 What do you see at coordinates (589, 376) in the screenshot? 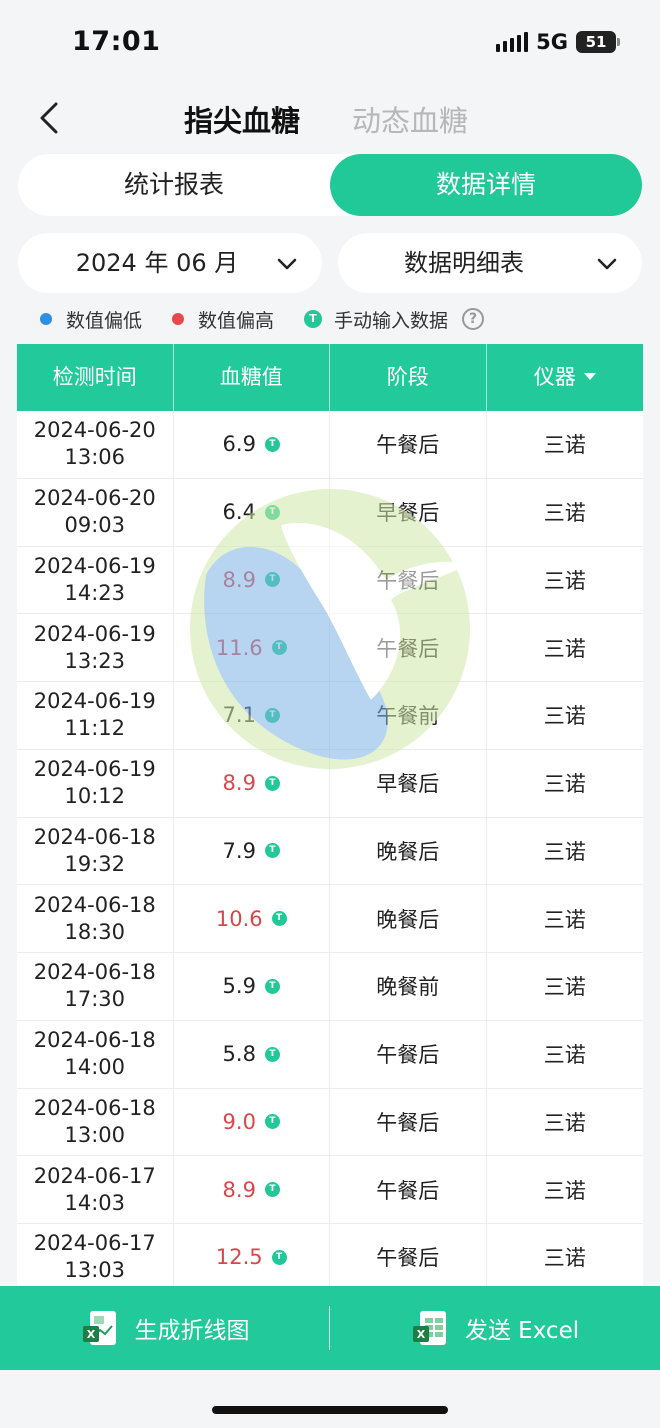
I see `caret-down-icon` at bounding box center [589, 376].